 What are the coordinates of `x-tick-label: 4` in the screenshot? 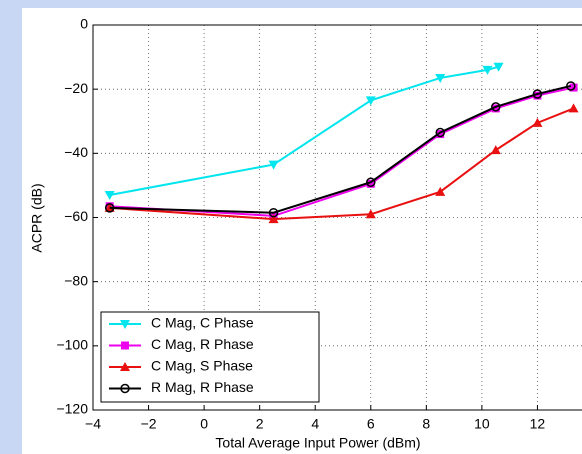 It's located at (315, 424).